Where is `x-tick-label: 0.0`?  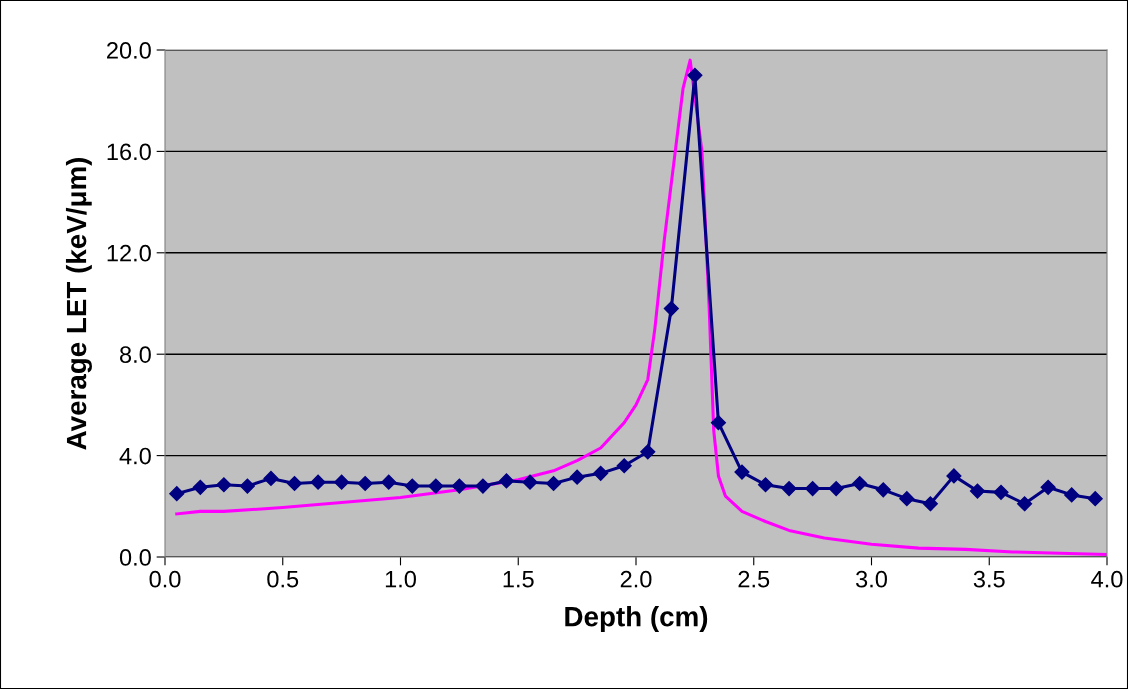 x-tick-label: 0.0 is located at coordinates (165, 579).